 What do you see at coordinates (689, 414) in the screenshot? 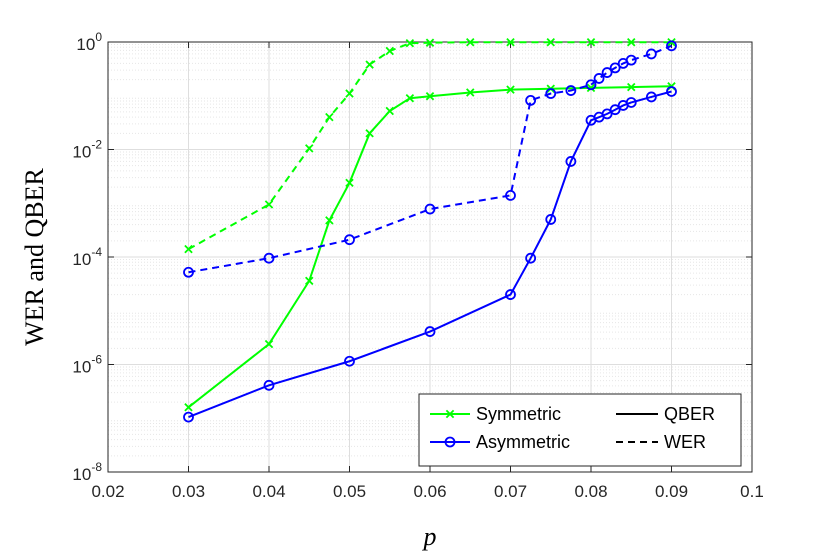
I see `legend-label-qber: QBER` at bounding box center [689, 414].